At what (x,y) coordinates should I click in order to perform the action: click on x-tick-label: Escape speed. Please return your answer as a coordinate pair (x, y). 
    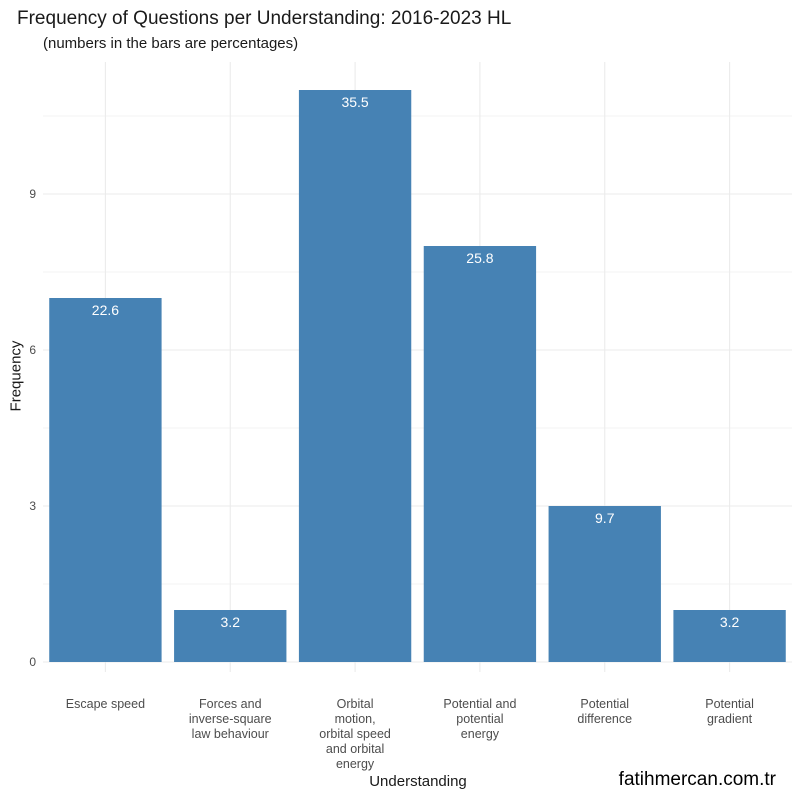
    Looking at the image, I should click on (105, 704).